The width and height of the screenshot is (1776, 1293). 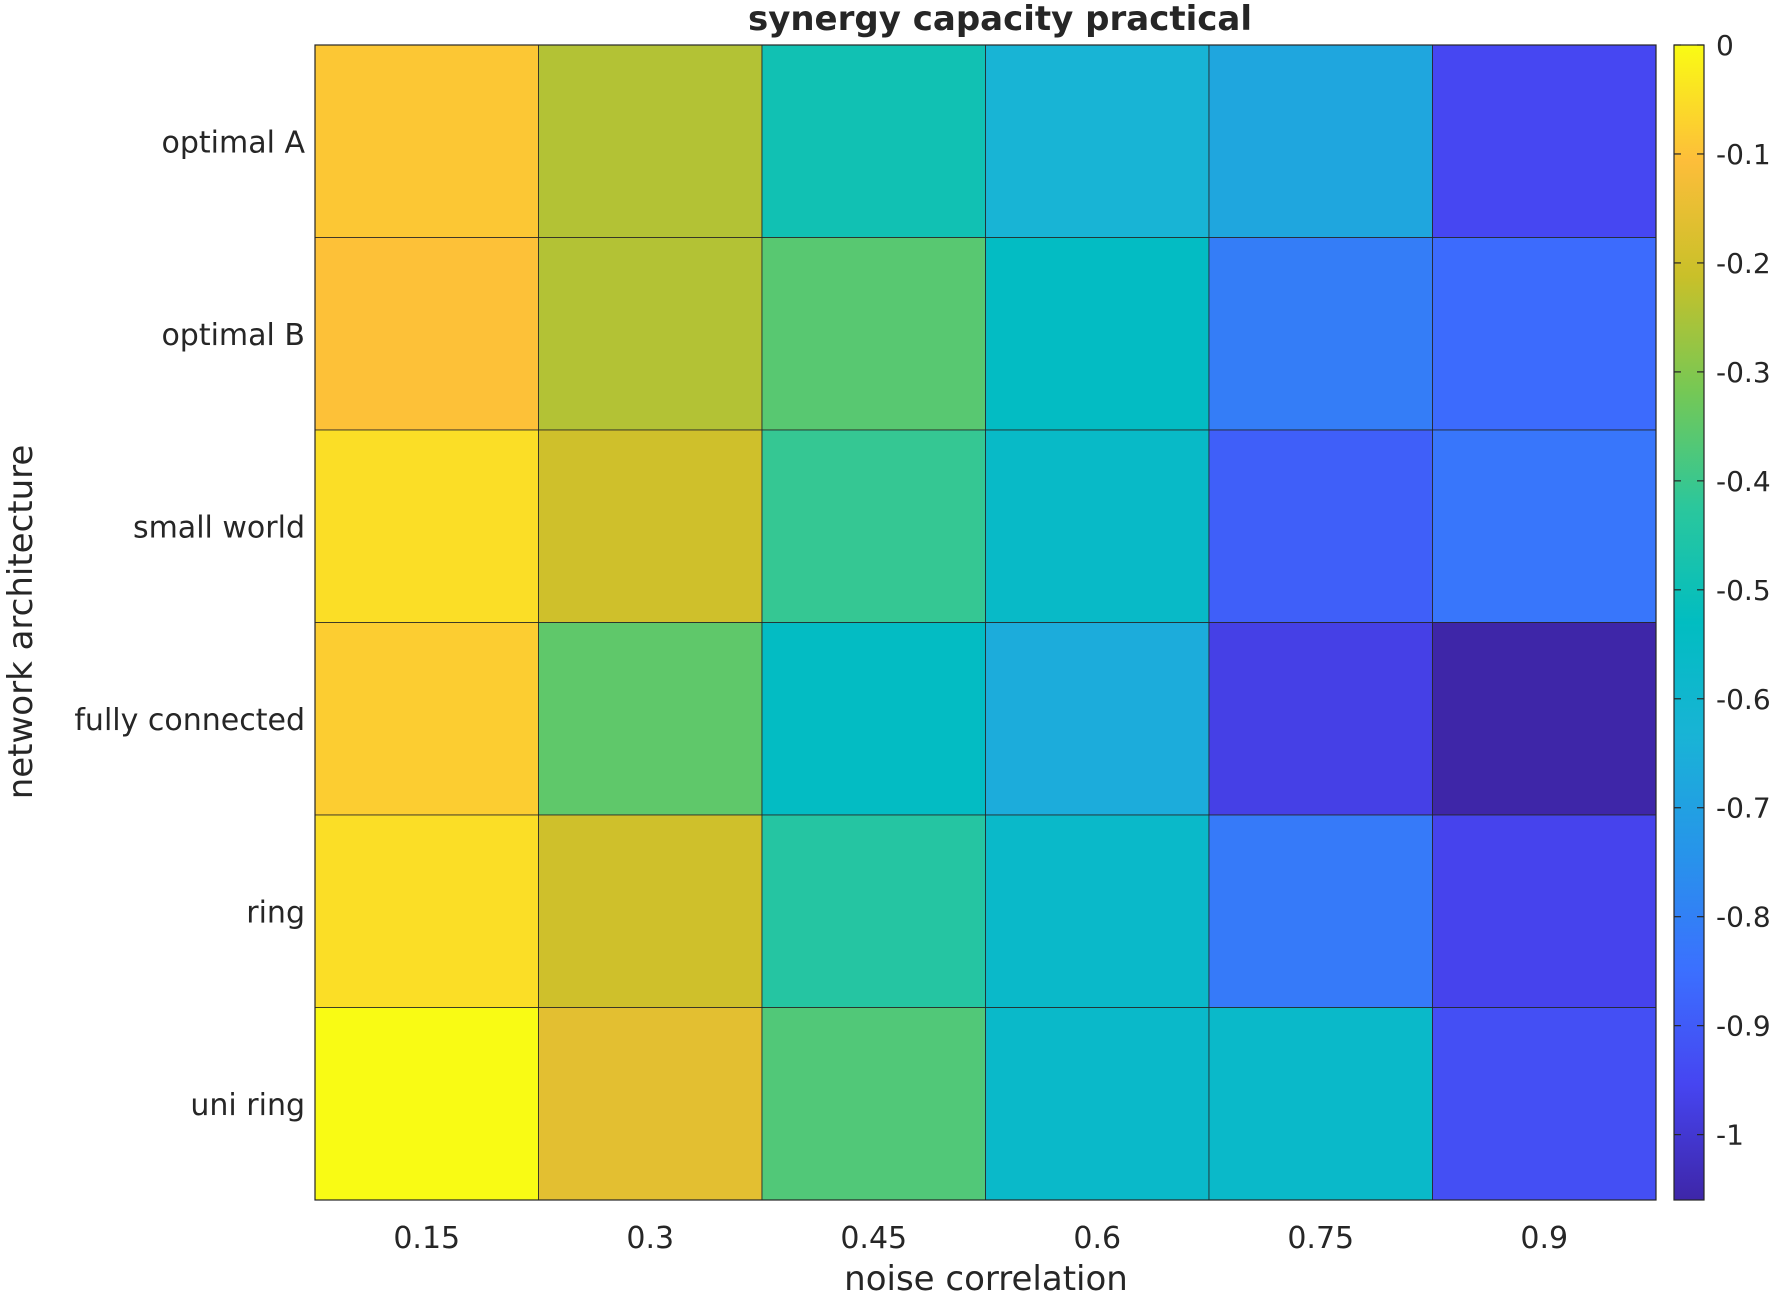 What do you see at coordinates (426, 1238) in the screenshot?
I see `x-tick-label: 0.15` at bounding box center [426, 1238].